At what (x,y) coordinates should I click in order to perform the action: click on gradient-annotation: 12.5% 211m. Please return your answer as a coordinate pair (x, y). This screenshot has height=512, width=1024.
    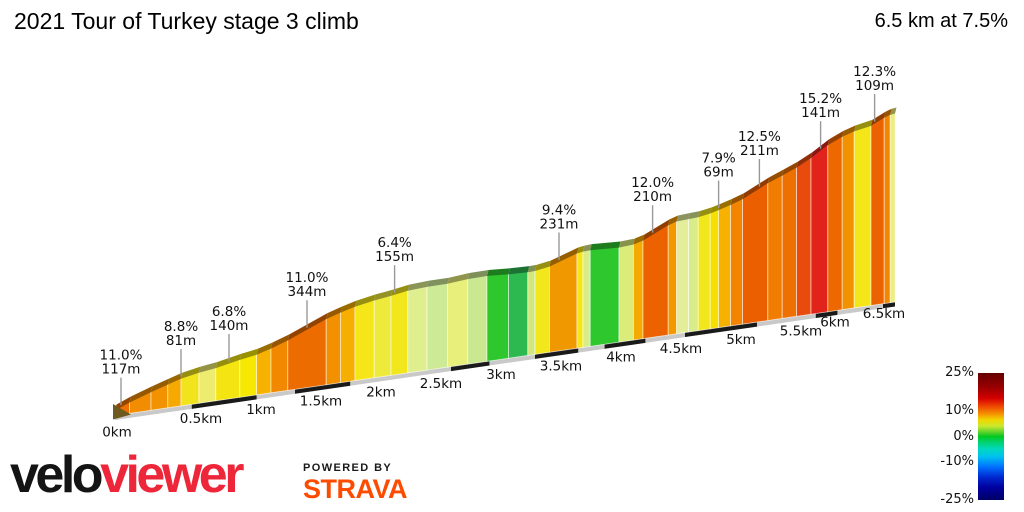
    Looking at the image, I should click on (759, 158).